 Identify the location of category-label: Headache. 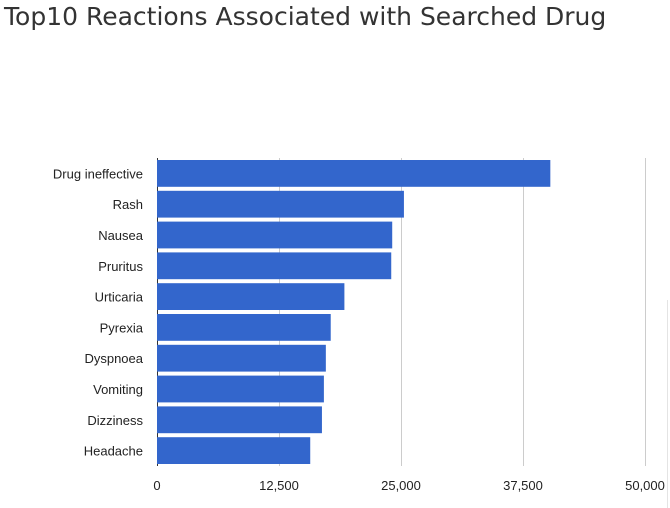
(113, 451).